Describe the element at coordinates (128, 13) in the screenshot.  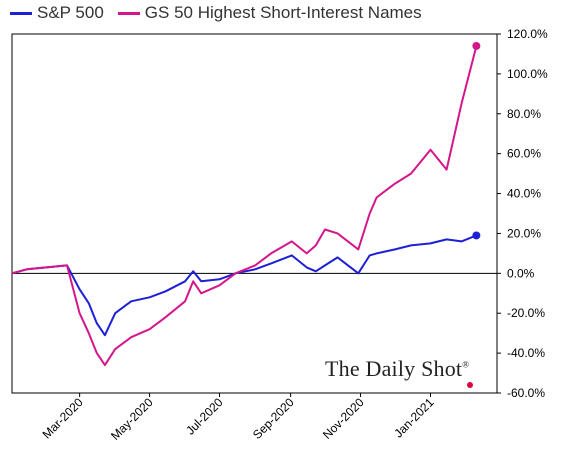
I see `legend-swatch-gs50` at that location.